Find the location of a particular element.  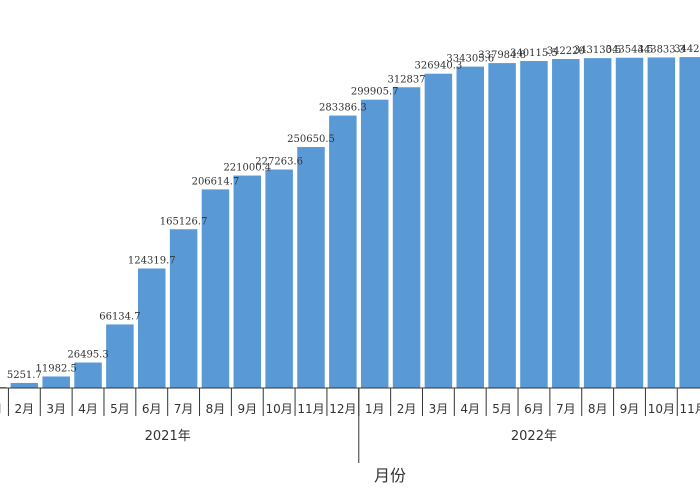

x-axis-title: 月份 is located at coordinates (390, 475).